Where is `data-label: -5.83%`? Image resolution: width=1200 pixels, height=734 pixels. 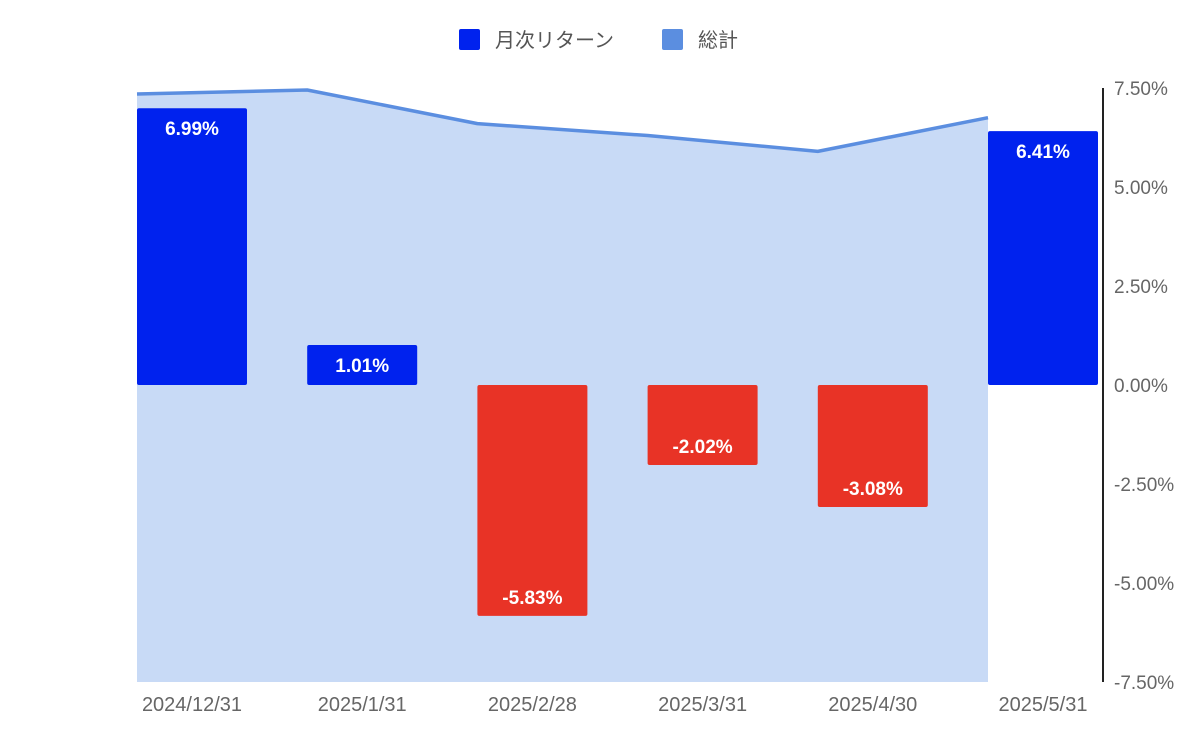
data-label: -5.83% is located at coordinates (532, 598).